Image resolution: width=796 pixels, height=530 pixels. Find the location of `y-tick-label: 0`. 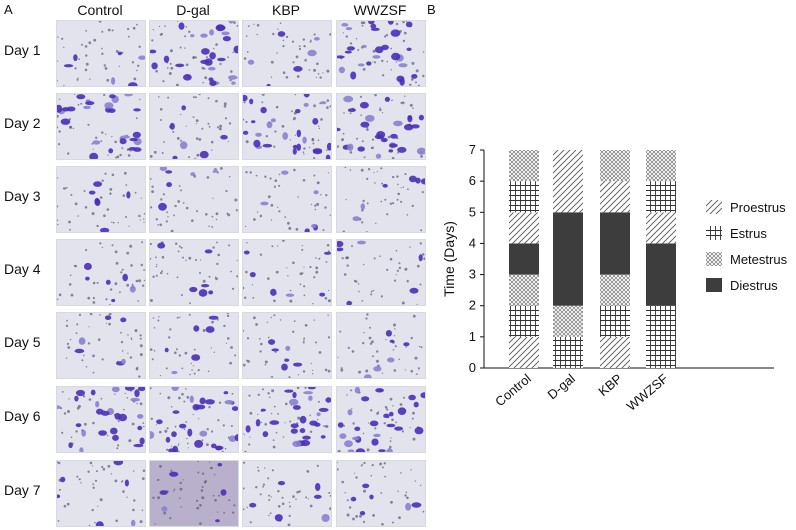

y-tick-label: 0 is located at coordinates (472, 367).